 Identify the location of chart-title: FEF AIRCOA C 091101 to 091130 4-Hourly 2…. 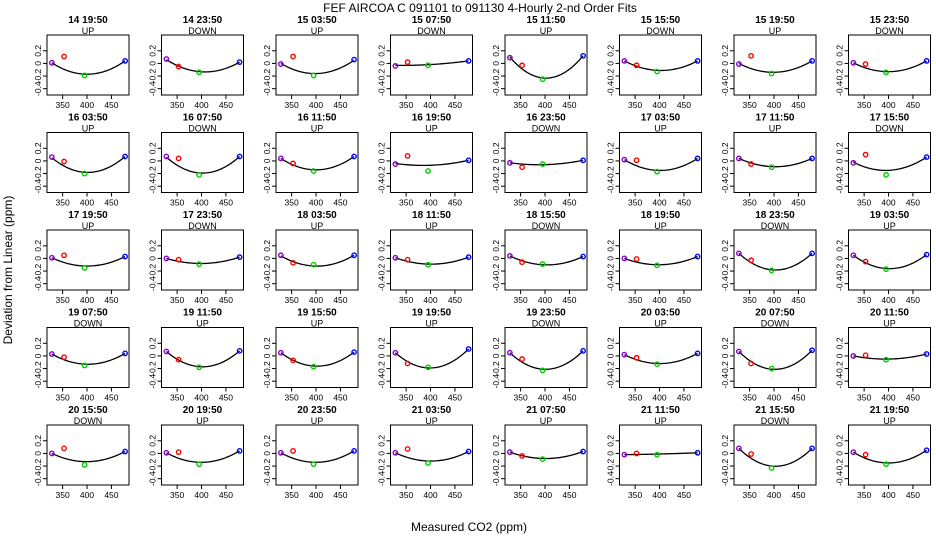
(480, 8).